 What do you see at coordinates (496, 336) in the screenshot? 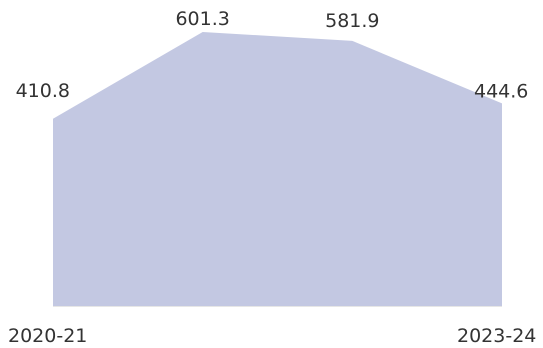
I see `x-tick-label: 2023-24` at bounding box center [496, 336].